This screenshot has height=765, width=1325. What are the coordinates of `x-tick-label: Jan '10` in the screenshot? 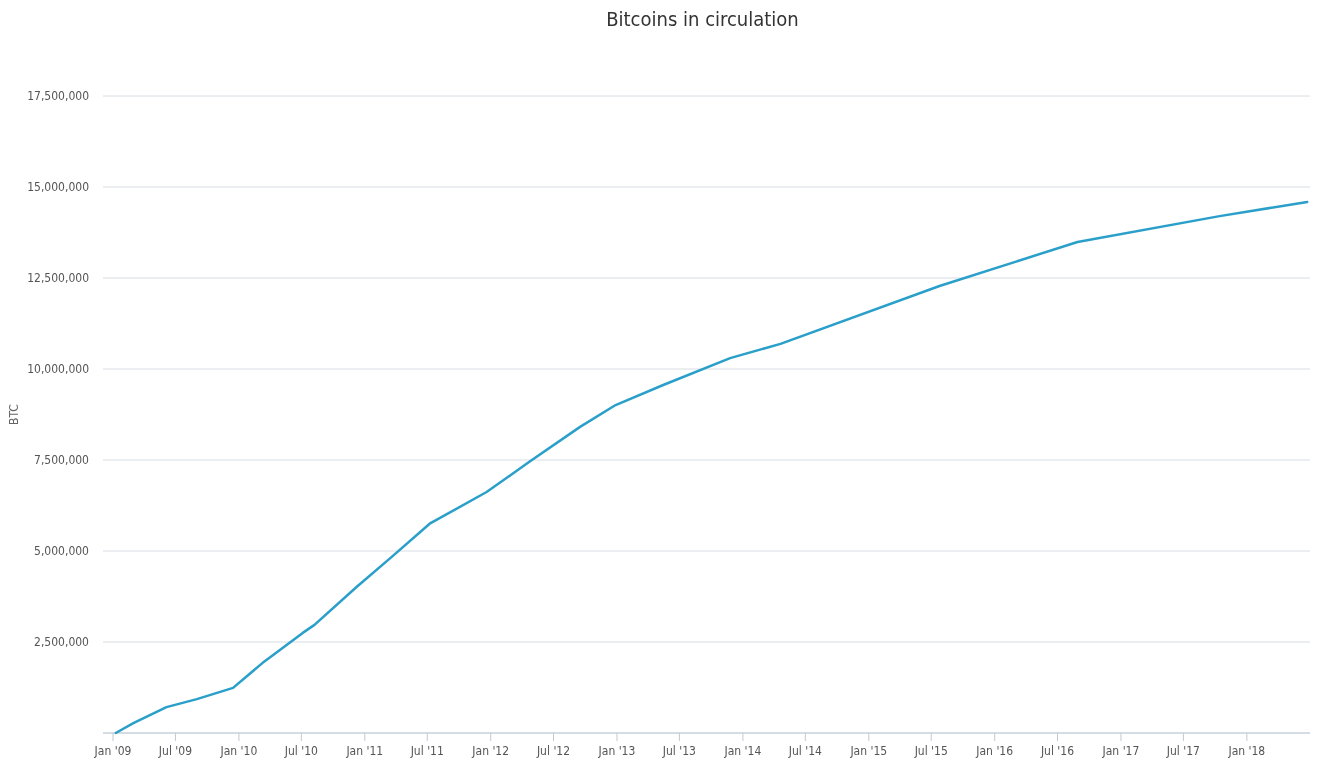 It's located at (238, 751).